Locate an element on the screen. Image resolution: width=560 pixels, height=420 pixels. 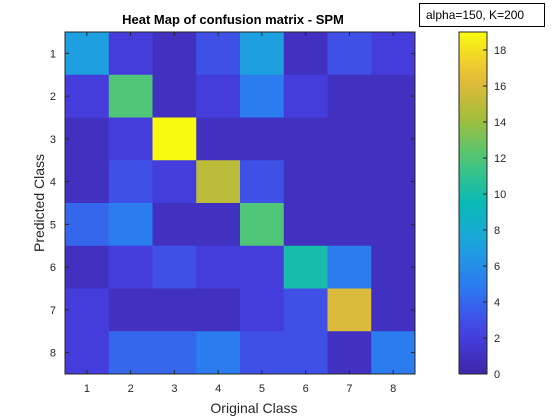
colorbar is located at coordinates (473, 203).